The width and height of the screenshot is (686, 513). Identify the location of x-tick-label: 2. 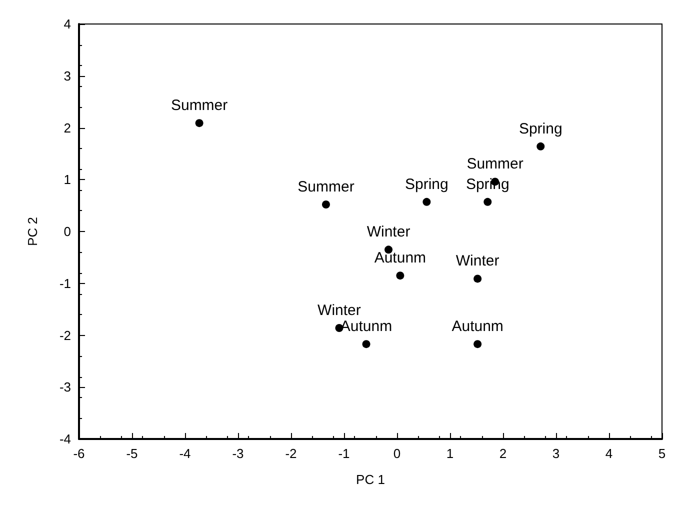
(503, 453).